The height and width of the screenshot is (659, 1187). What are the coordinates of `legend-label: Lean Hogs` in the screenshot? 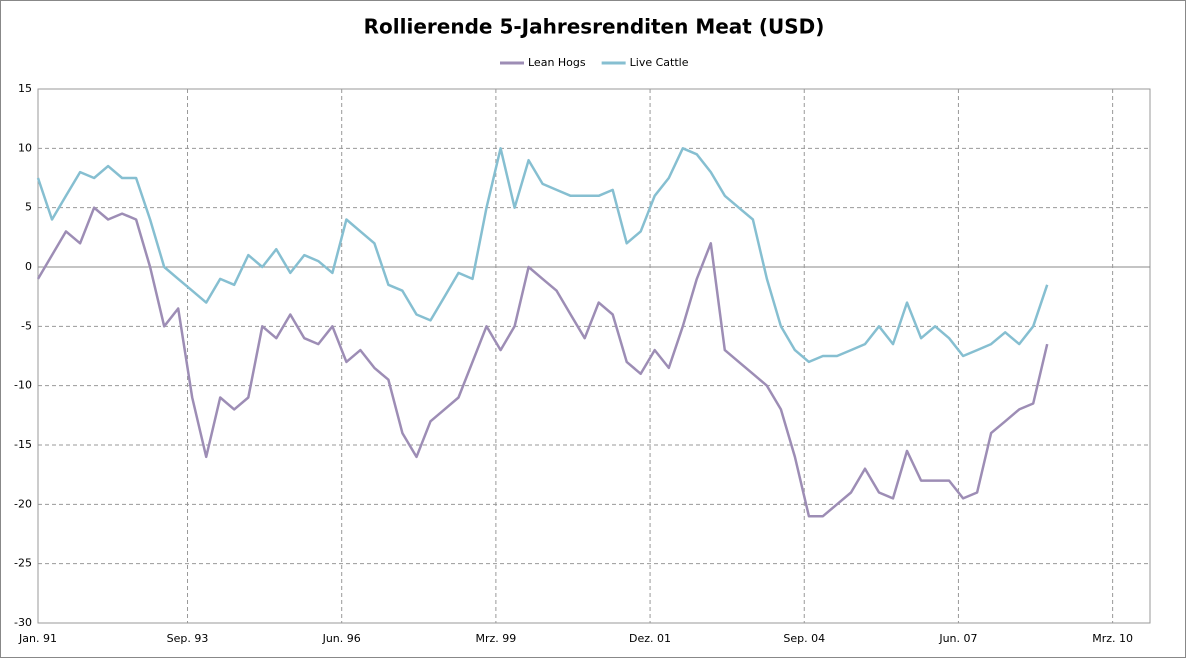 It's located at (557, 62).